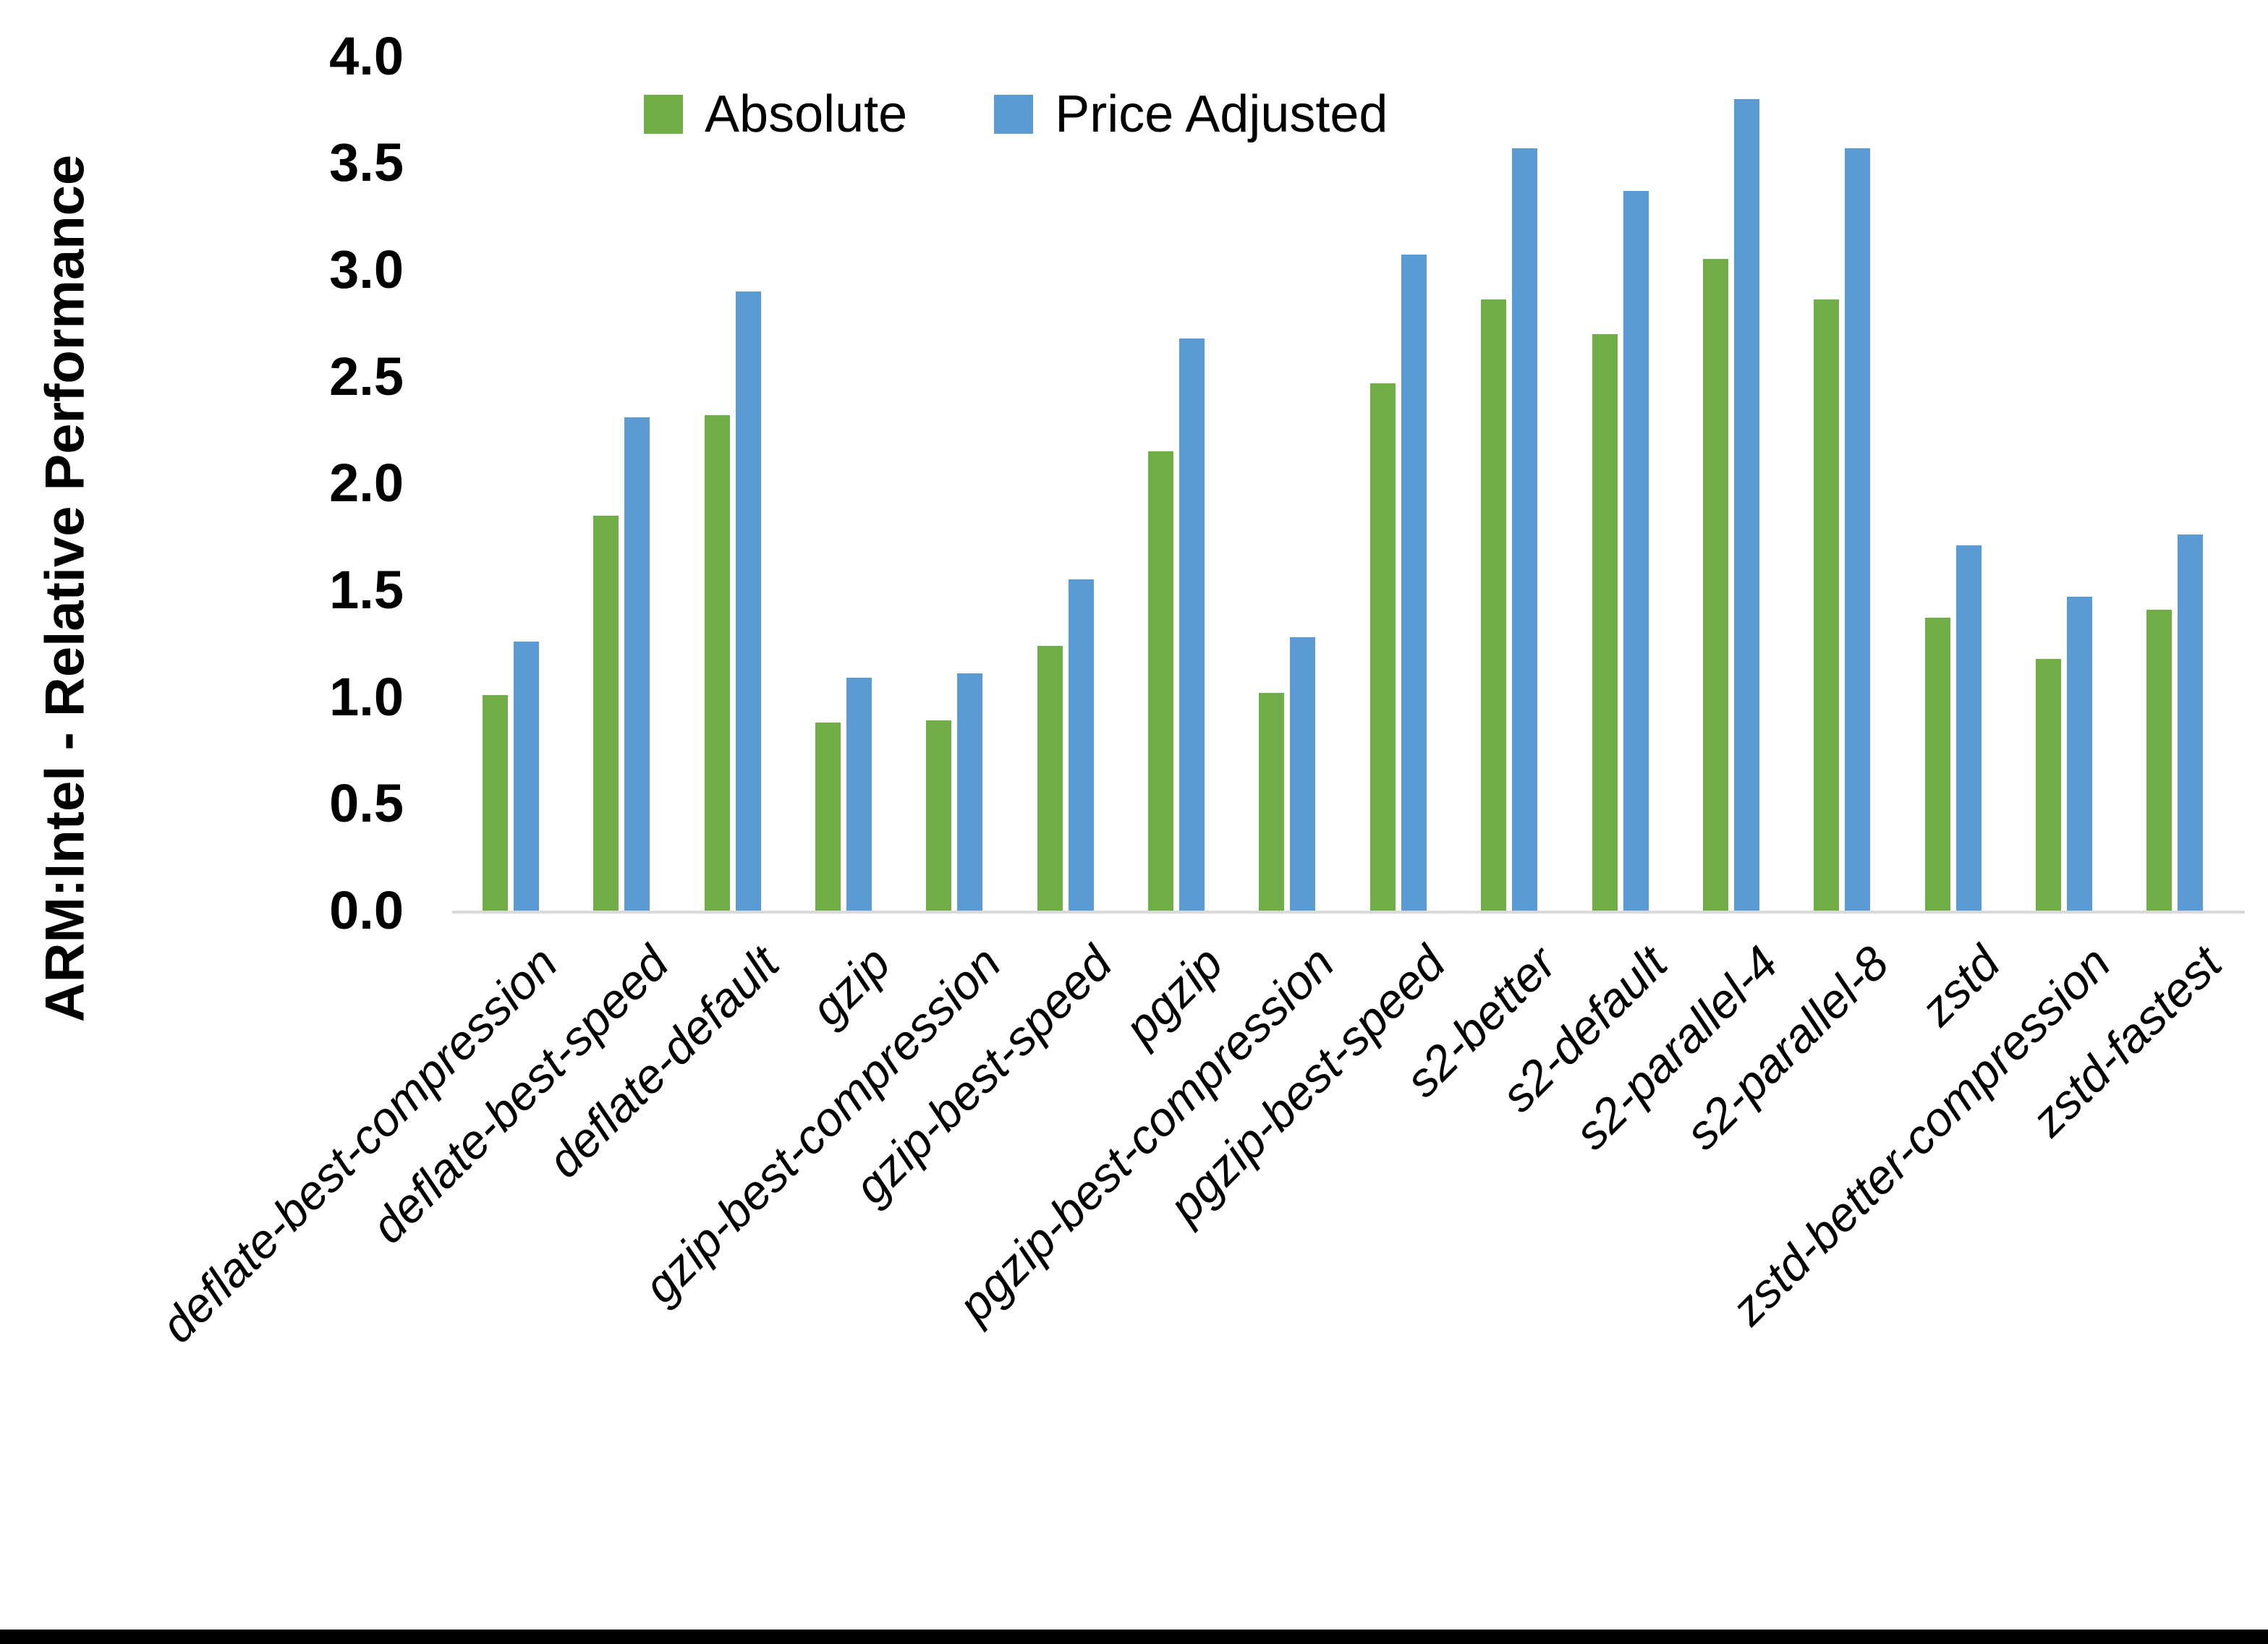 The width and height of the screenshot is (2268, 1644). I want to click on bar-price-adjusted-gzip-best-compression, so click(970, 792).